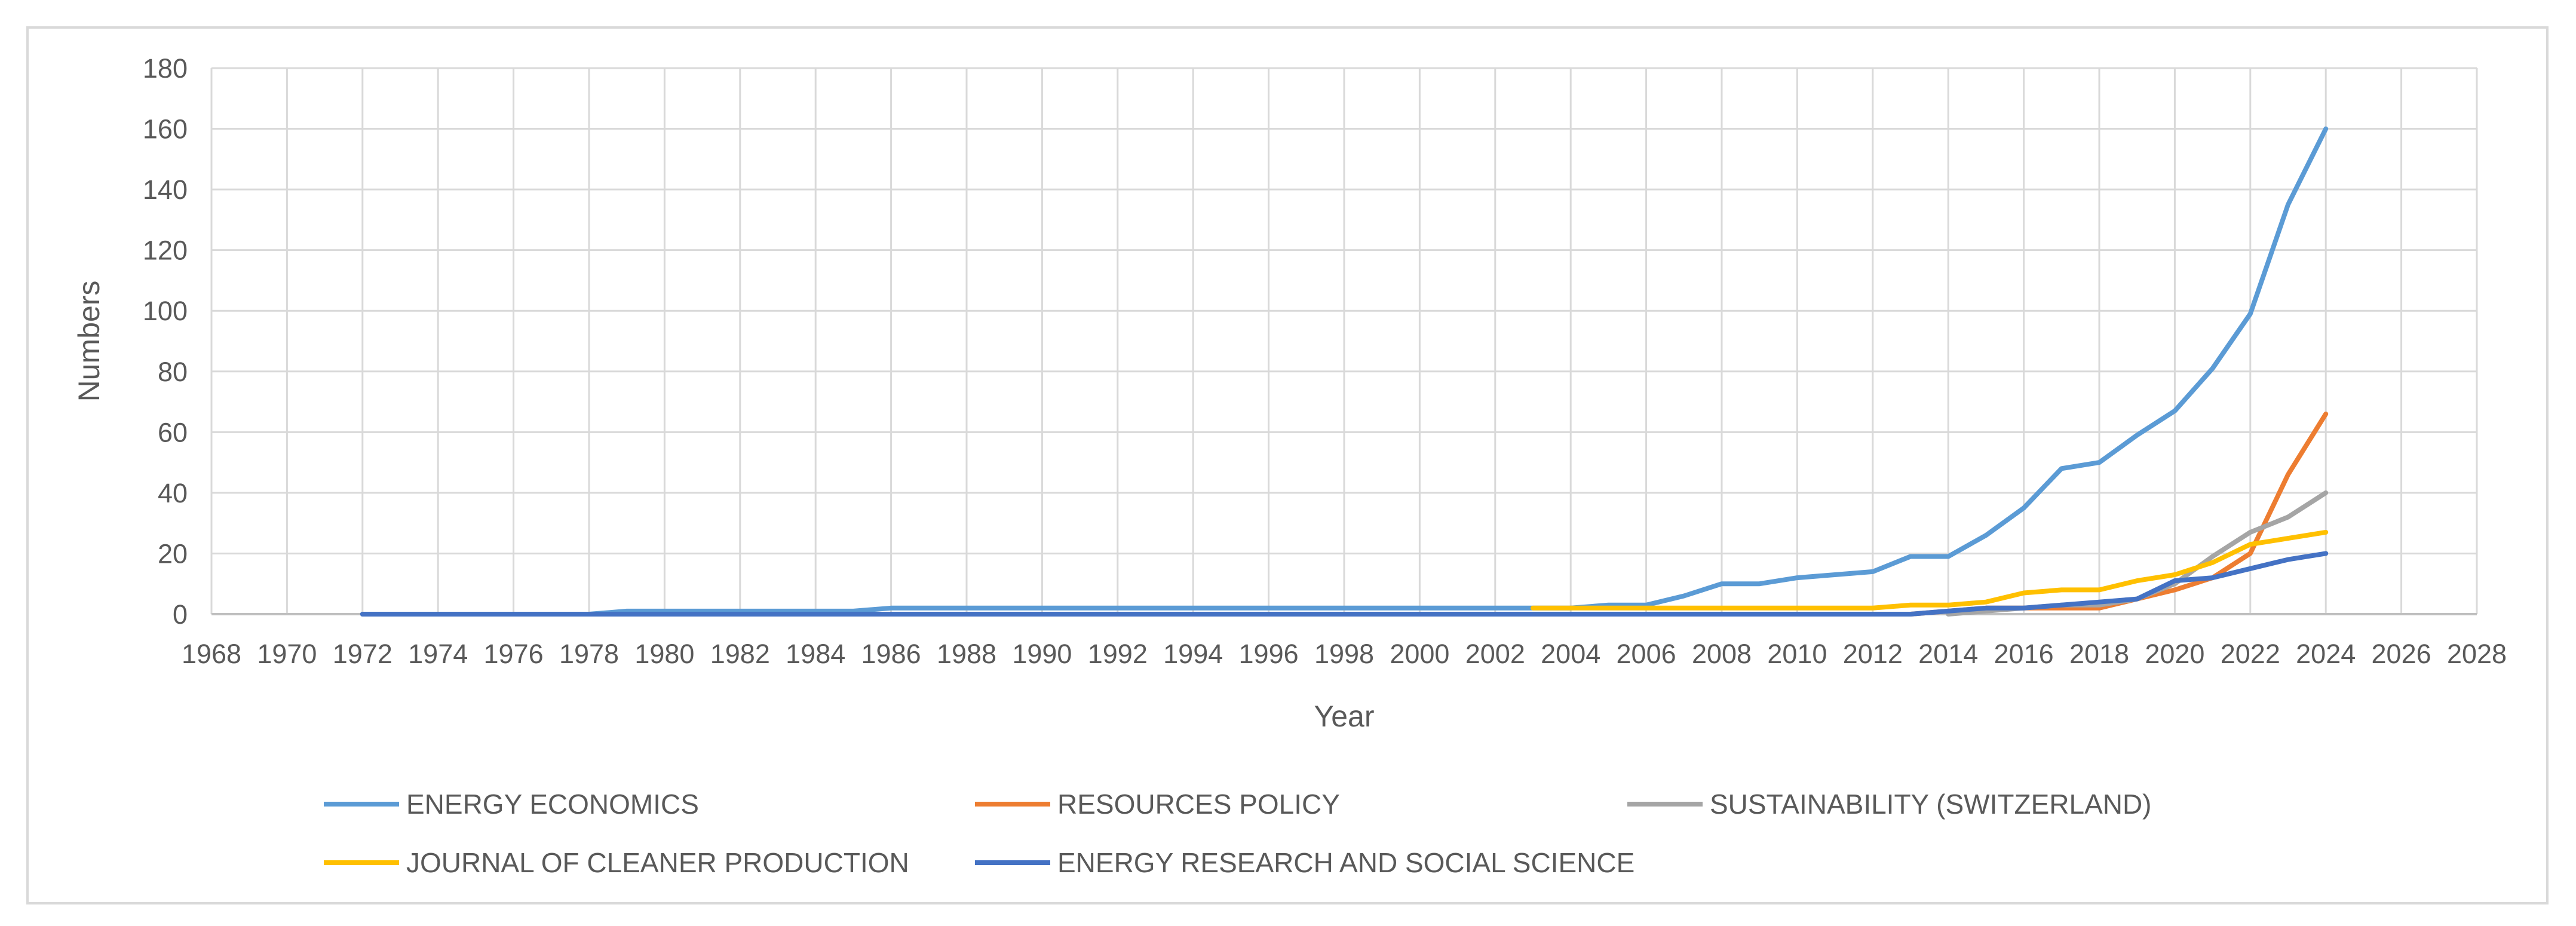 The height and width of the screenshot is (926, 2576). I want to click on y-tick-label: 20, so click(173, 553).